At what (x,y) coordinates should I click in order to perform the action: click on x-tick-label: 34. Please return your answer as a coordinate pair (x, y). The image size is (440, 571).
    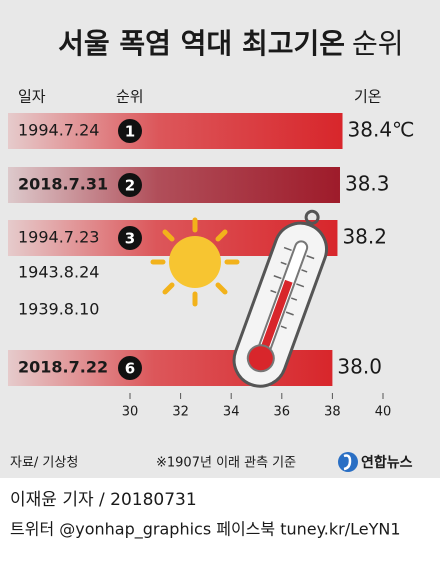
    Looking at the image, I should click on (231, 412).